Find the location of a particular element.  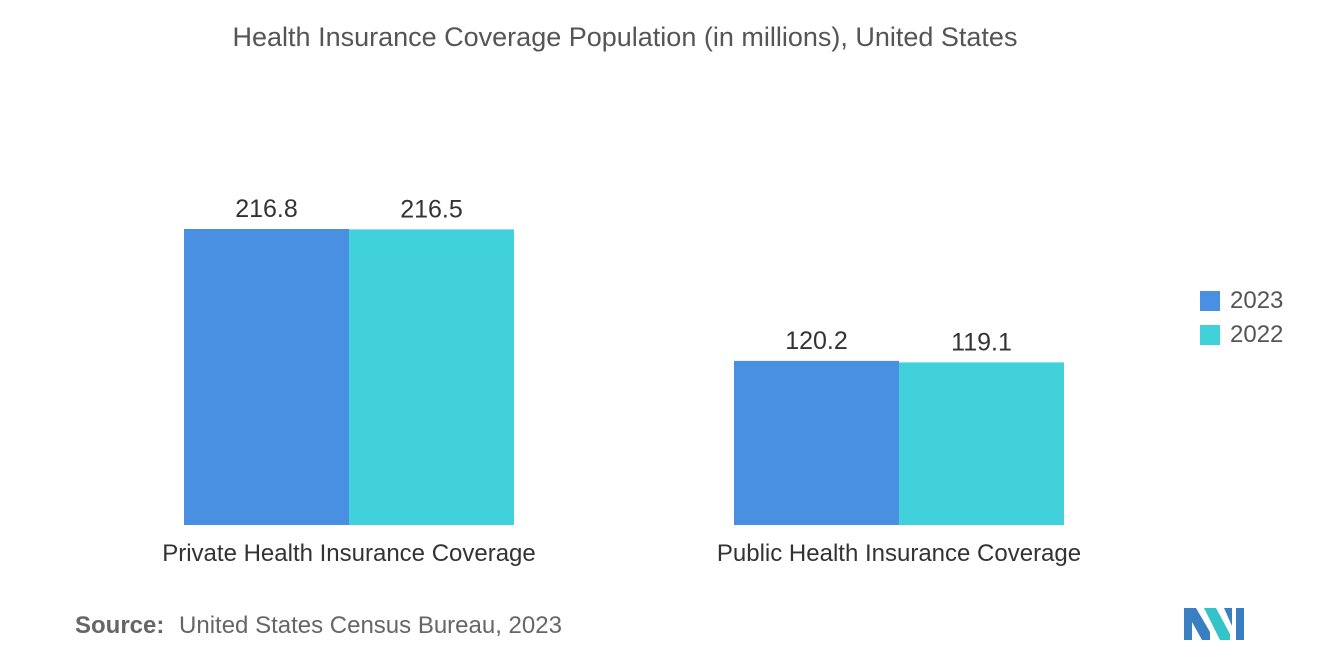

legend-label-2022: 2022 is located at coordinates (1257, 334).